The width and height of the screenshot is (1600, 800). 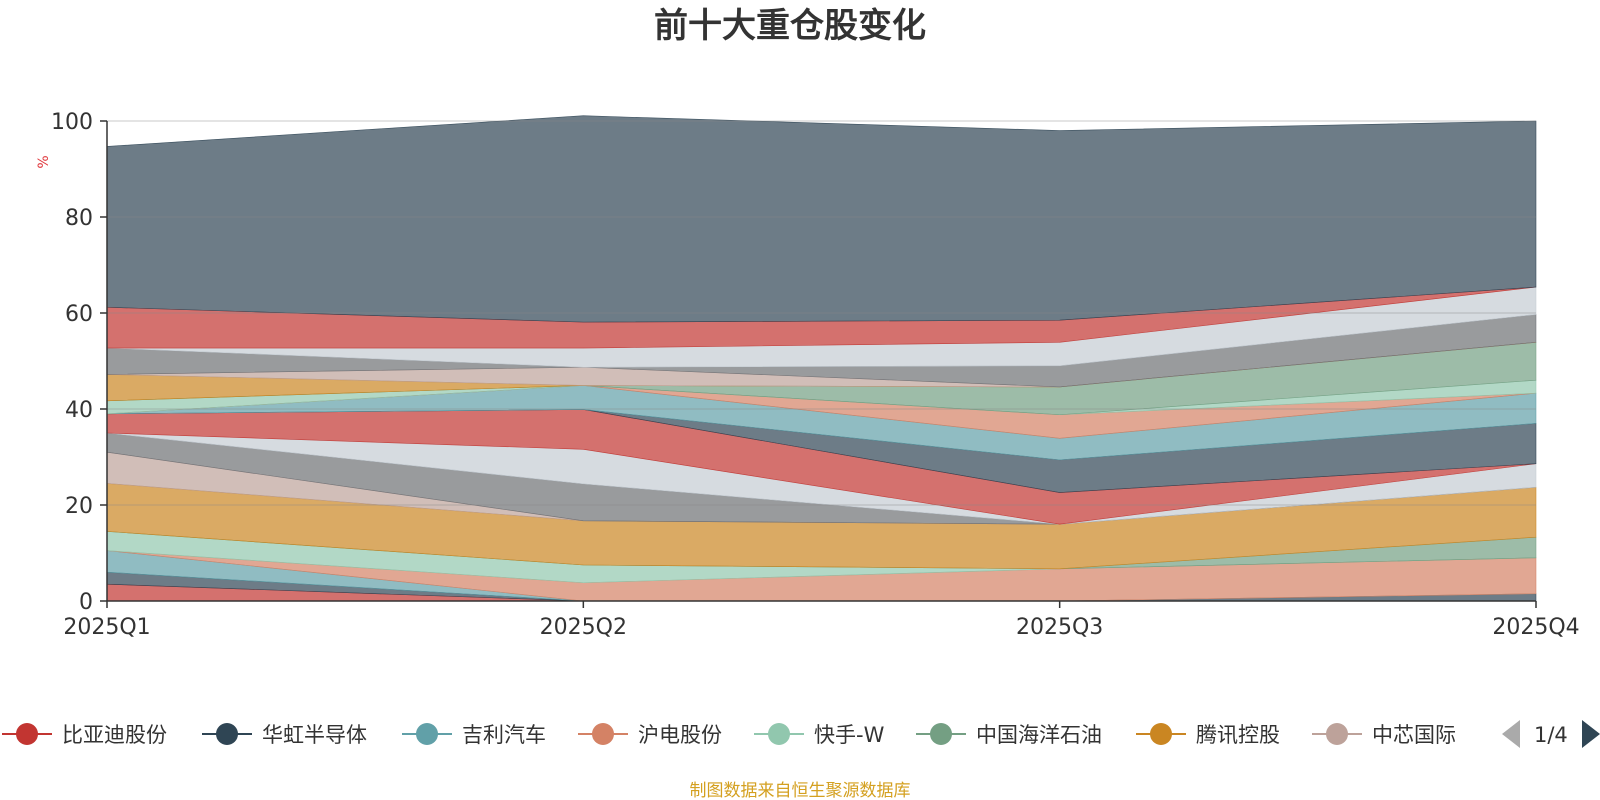 What do you see at coordinates (1535, 627) in the screenshot?
I see `x-tick-label-3: 2025Q4` at bounding box center [1535, 627].